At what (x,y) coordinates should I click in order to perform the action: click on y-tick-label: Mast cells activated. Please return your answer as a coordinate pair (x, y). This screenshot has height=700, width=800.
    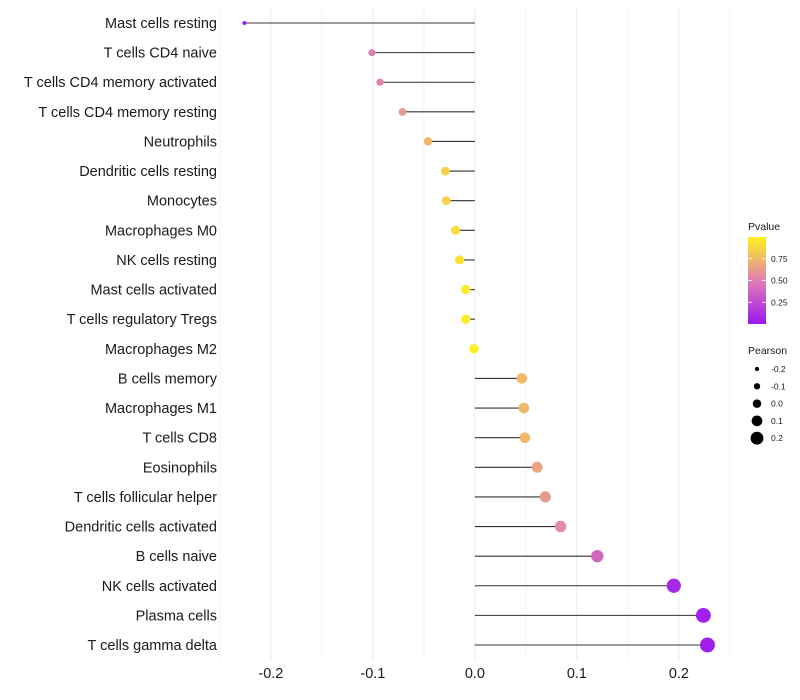
    Looking at the image, I should click on (153, 291).